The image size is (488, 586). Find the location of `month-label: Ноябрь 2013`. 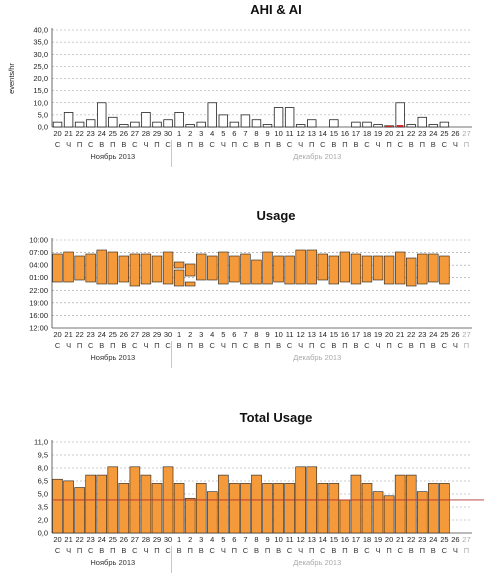

month-label: Ноябрь 2013 is located at coordinates (112, 562).